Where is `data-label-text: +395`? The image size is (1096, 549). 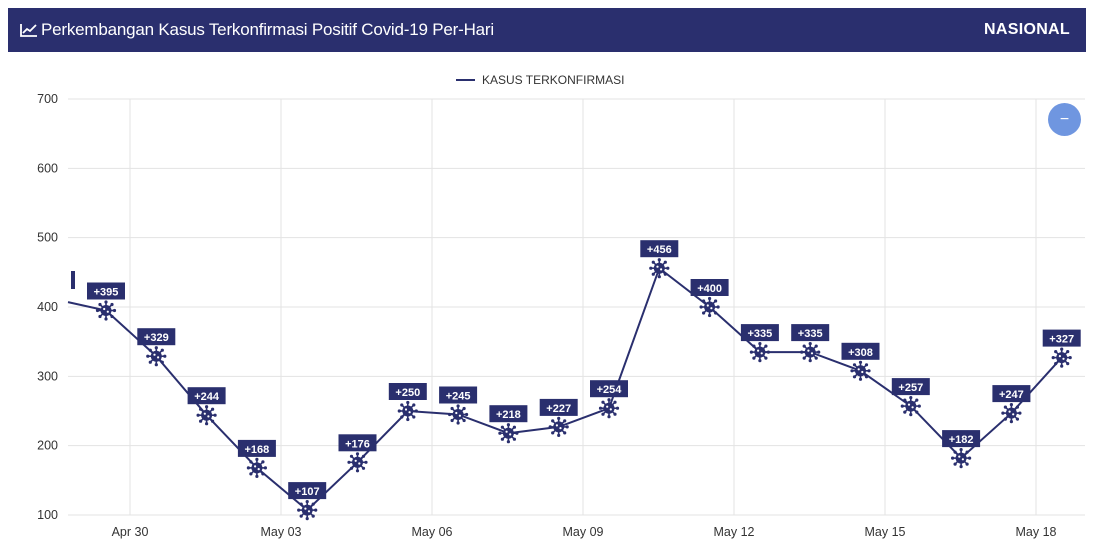 data-label-text: +395 is located at coordinates (106, 293).